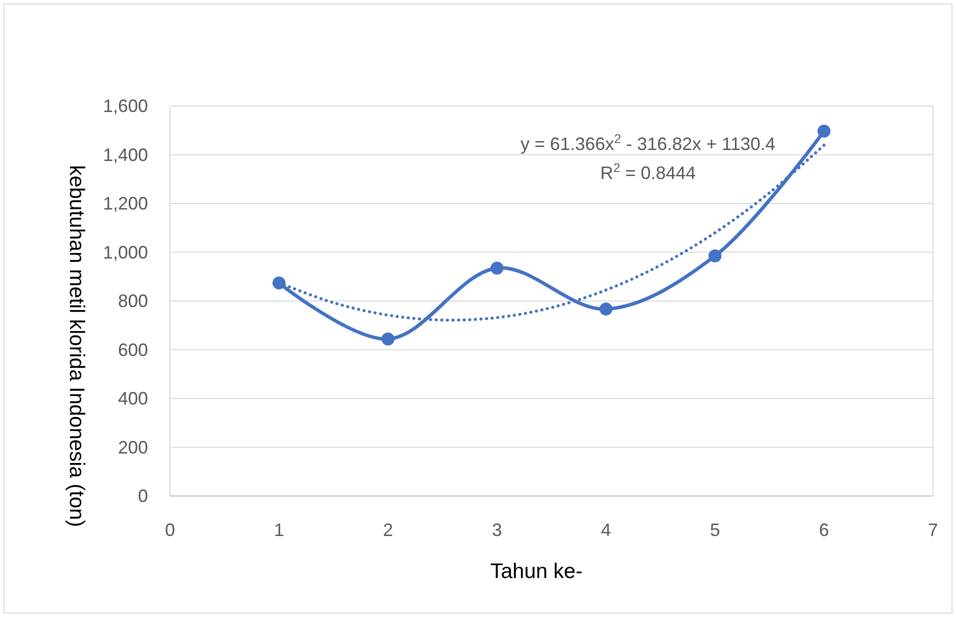 The image size is (956, 617). Describe the element at coordinates (536, 571) in the screenshot. I see `x-axis-title: Tahun ke-` at that location.